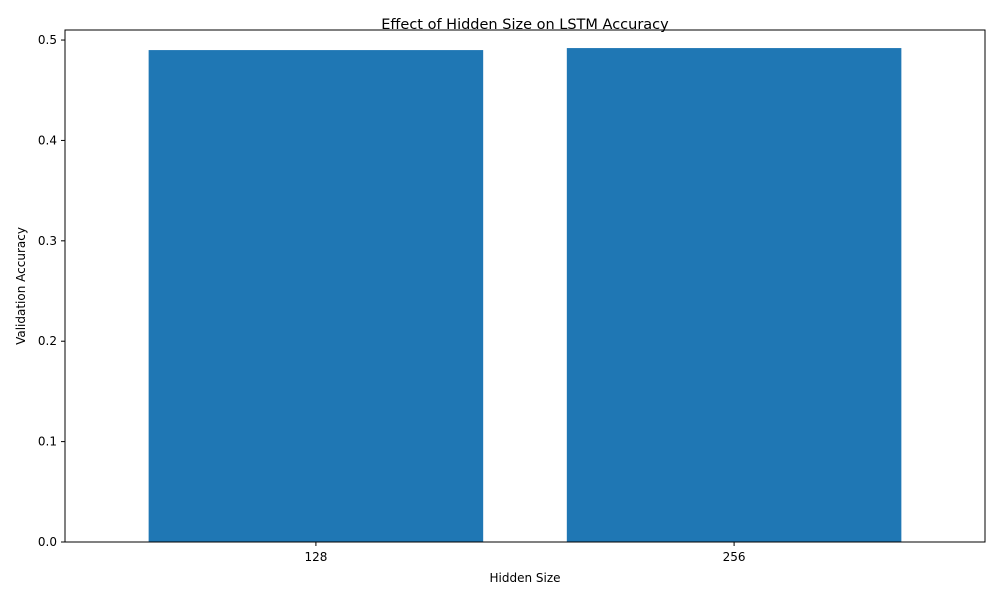 Image resolution: width=1000 pixels, height=604 pixels. What do you see at coordinates (47, 341) in the screenshot?
I see `y-tick-label: 0.2` at bounding box center [47, 341].